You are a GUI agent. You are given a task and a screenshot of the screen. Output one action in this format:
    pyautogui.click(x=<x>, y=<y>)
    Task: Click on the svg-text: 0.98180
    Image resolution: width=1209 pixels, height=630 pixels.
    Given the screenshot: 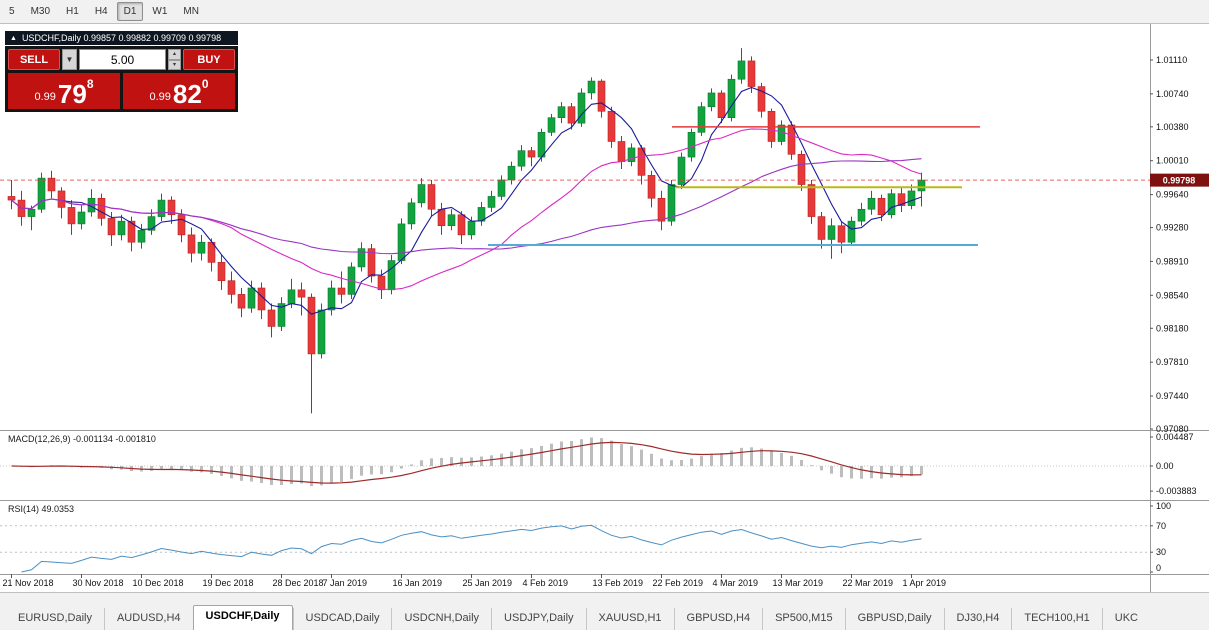 What is the action you would take?
    pyautogui.click(x=1172, y=328)
    